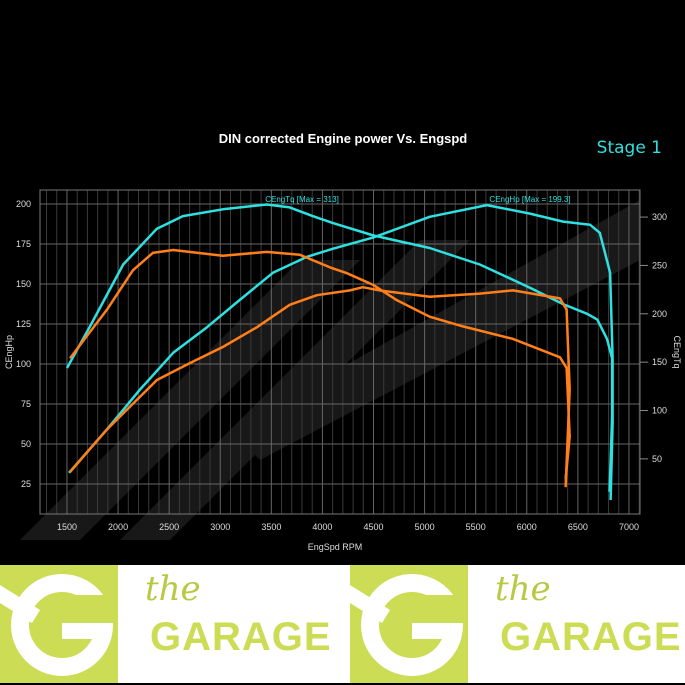  What do you see at coordinates (302, 199) in the screenshot?
I see `torque-max-annotation: CEngTq [Max = 313]` at bounding box center [302, 199].